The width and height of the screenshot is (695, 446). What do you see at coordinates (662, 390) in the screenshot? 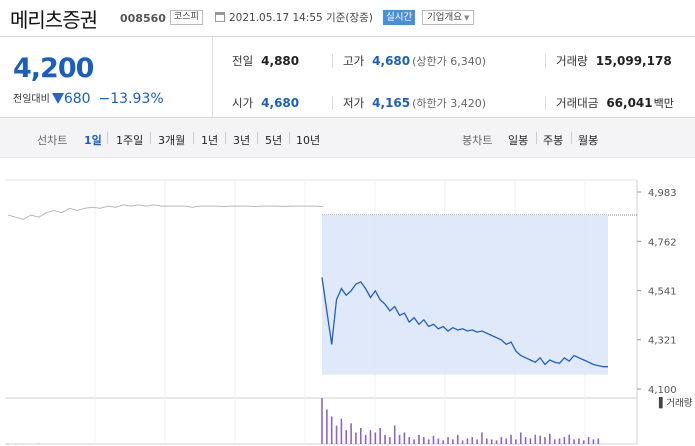
I see `y-tick-label: 4,100` at bounding box center [662, 390].